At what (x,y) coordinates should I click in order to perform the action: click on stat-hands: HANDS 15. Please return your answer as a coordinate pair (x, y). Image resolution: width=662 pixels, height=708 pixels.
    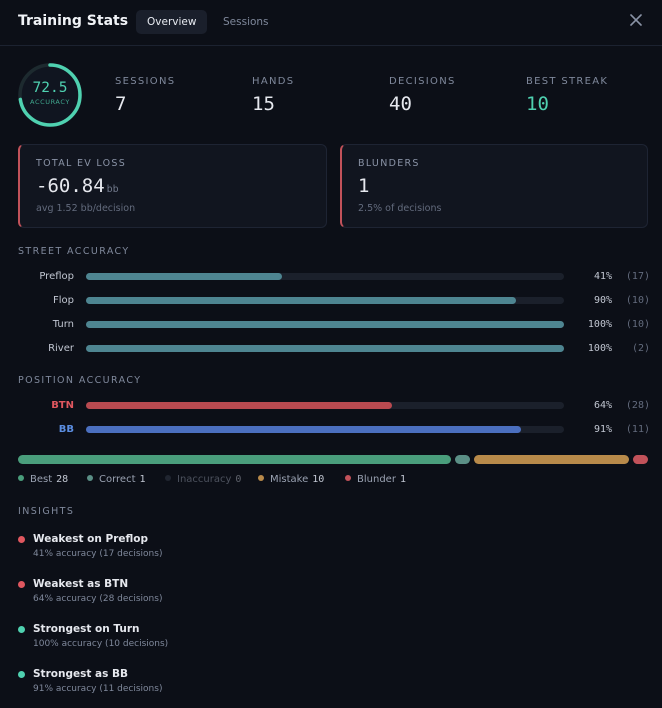
    Looking at the image, I should click on (273, 95).